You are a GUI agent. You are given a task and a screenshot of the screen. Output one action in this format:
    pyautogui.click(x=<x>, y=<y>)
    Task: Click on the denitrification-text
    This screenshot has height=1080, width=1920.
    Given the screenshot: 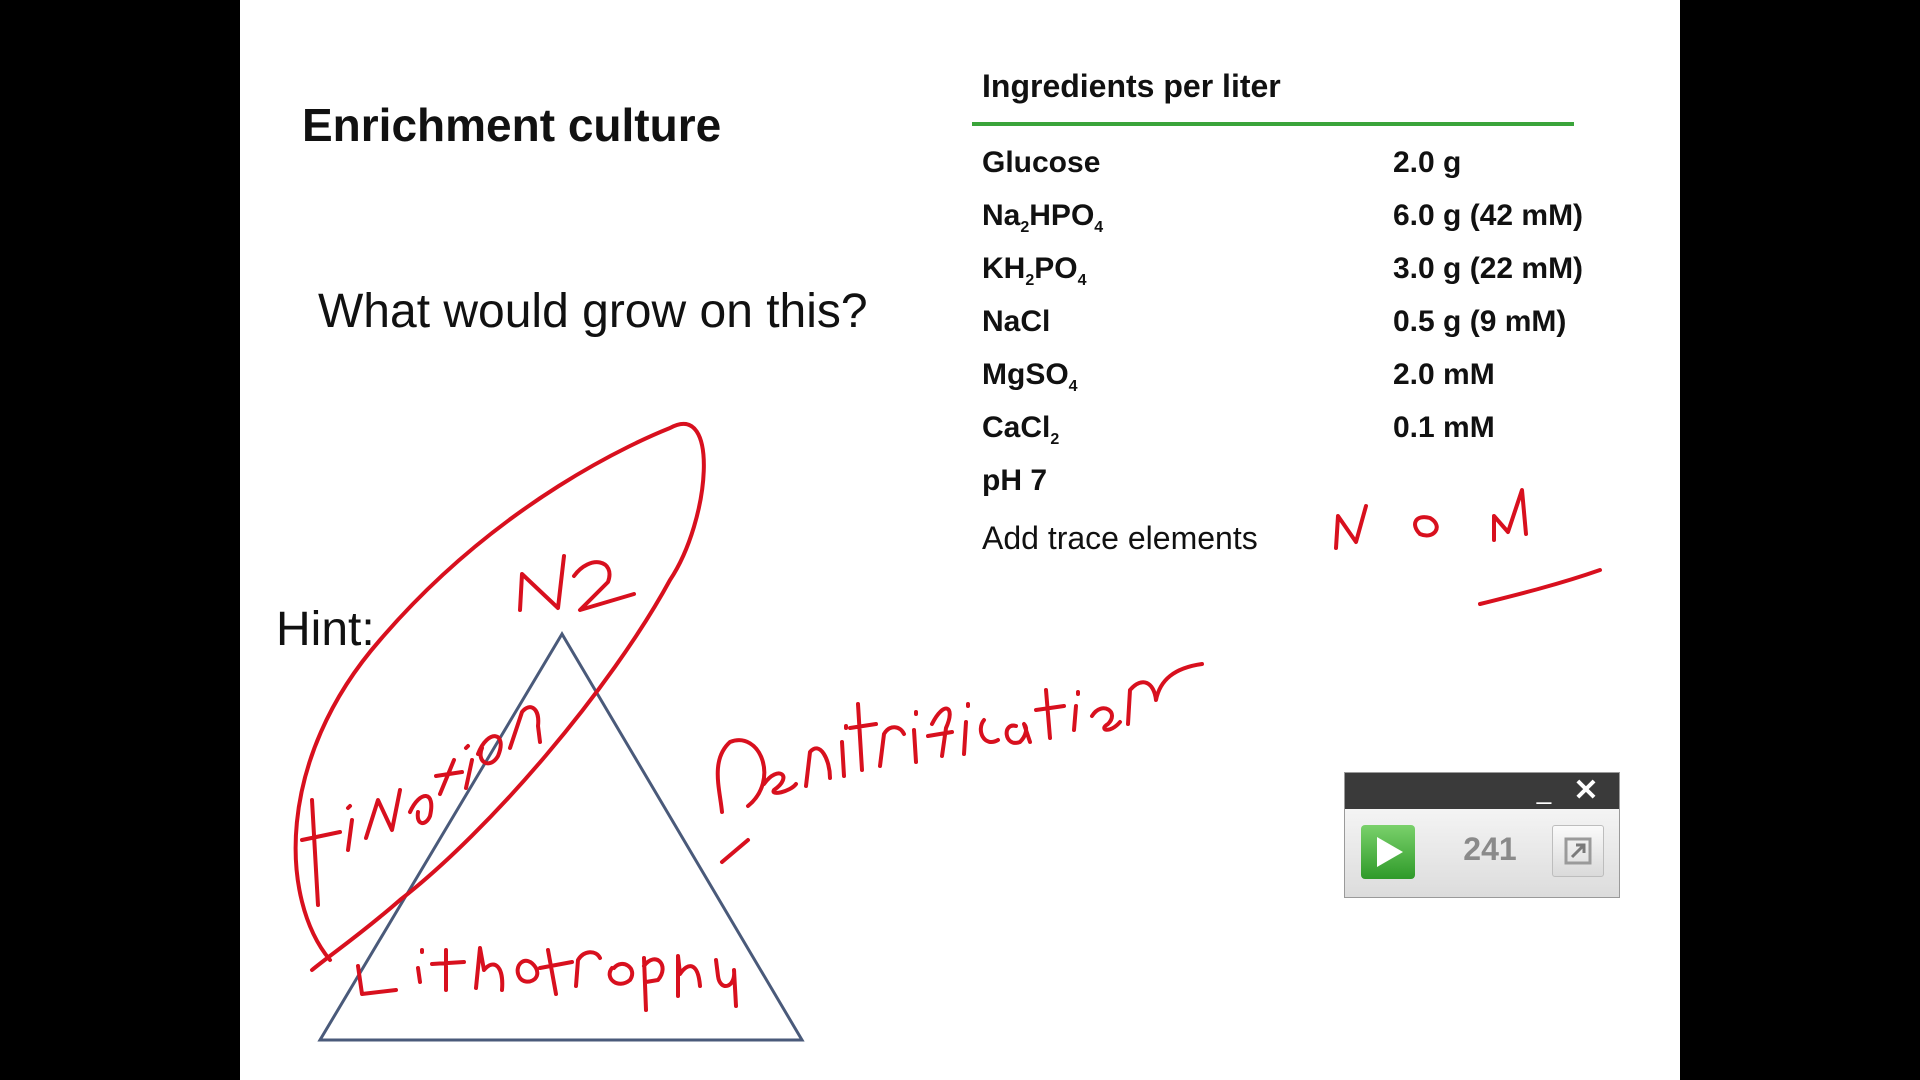 What is the action you would take?
    pyautogui.click(x=959, y=738)
    